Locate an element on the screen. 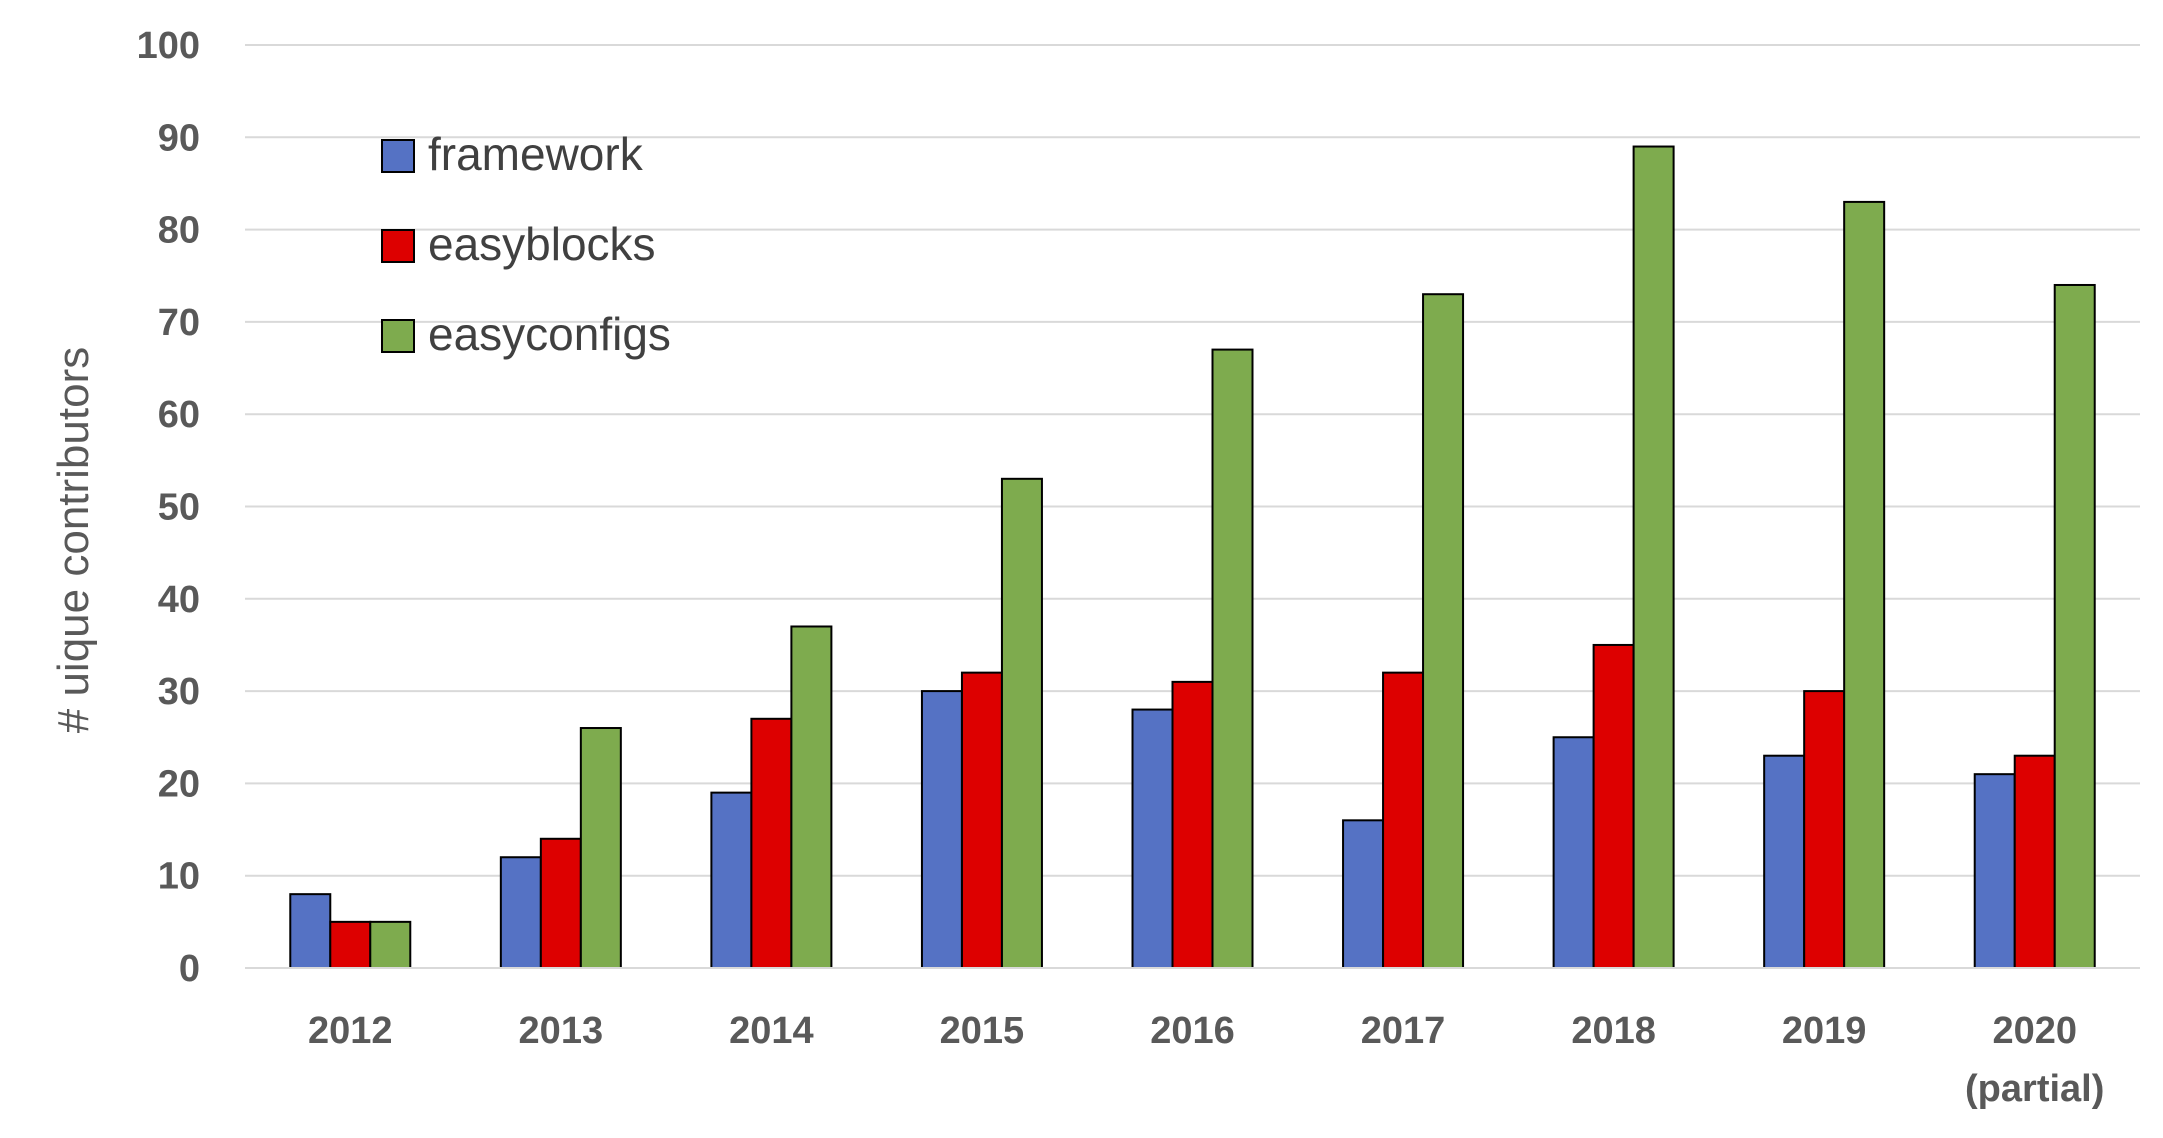 The height and width of the screenshot is (1138, 2163). y-tick-label: 30 is located at coordinates (179, 692).